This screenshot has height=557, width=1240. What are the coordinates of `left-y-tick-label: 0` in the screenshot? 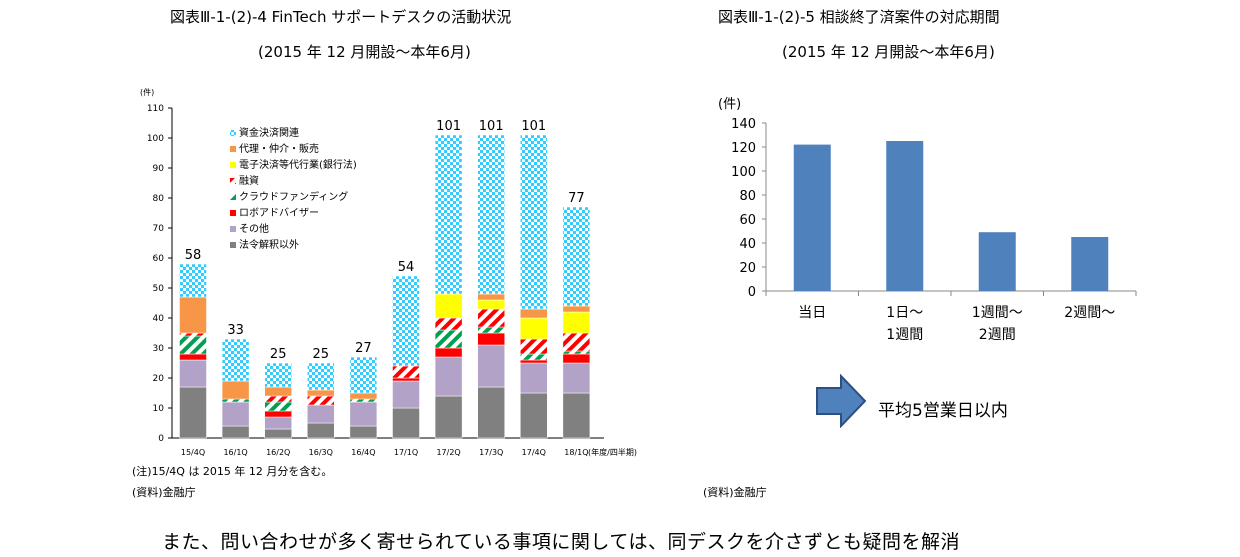 It's located at (161, 439).